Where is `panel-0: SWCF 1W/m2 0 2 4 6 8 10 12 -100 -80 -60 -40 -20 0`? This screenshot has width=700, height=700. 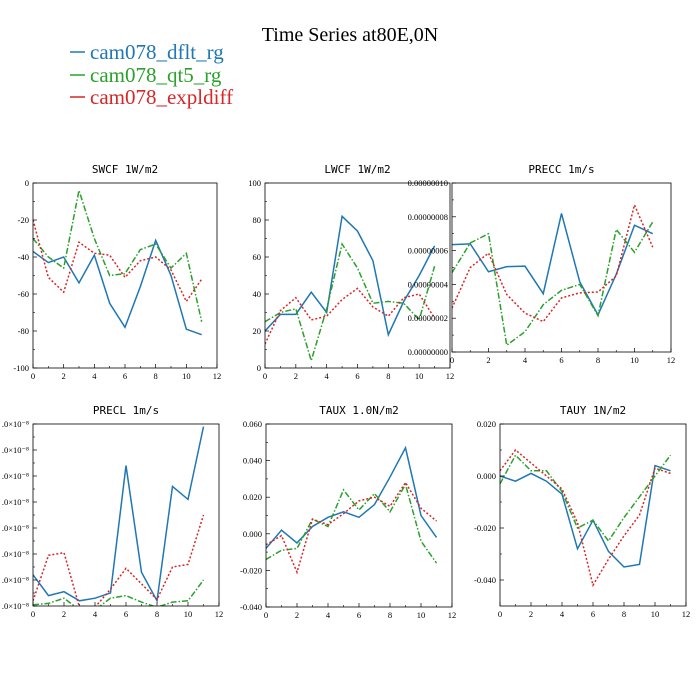 panel-0: SWCF 1W/m2 0 2 4 6 8 10 12 -100 -80 -60 -40 -20 0 is located at coordinates (117, 272).